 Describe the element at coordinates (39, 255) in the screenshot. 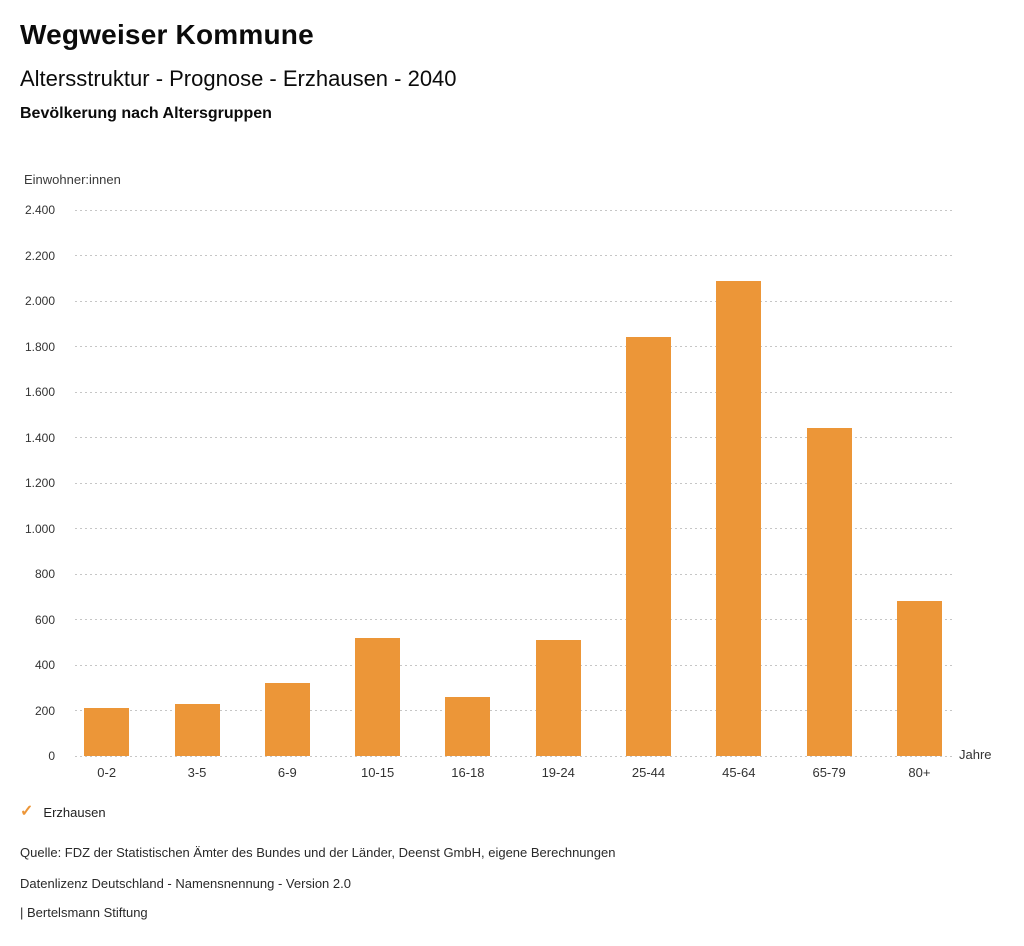

I see `y-tick-label: 2.200` at that location.